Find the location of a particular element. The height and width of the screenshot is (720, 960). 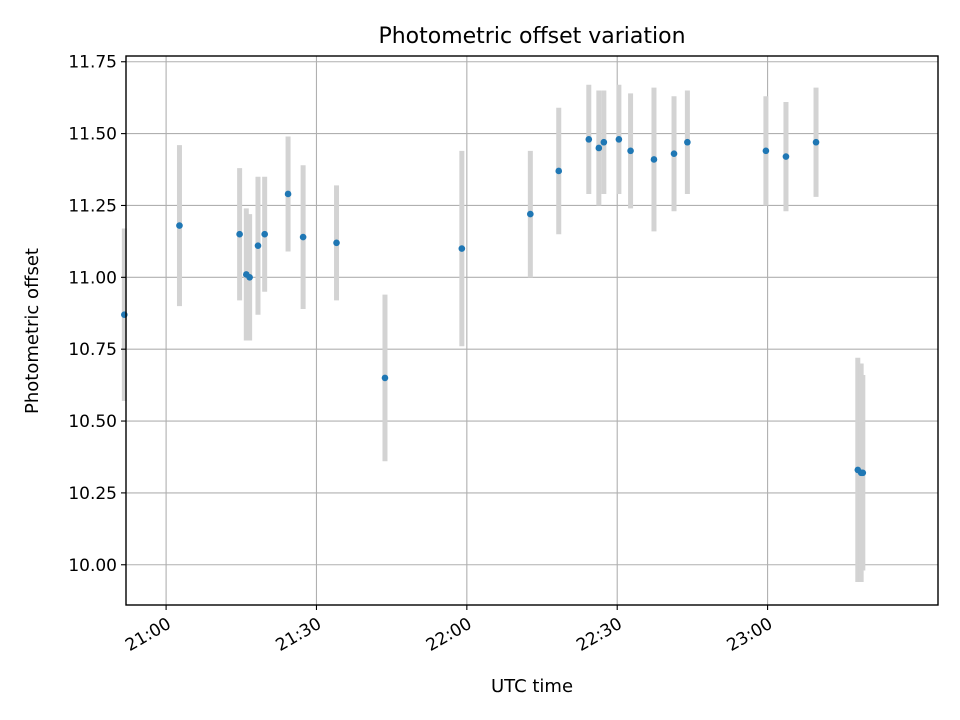

y-tick-label: 10.75 is located at coordinates (92, 350).